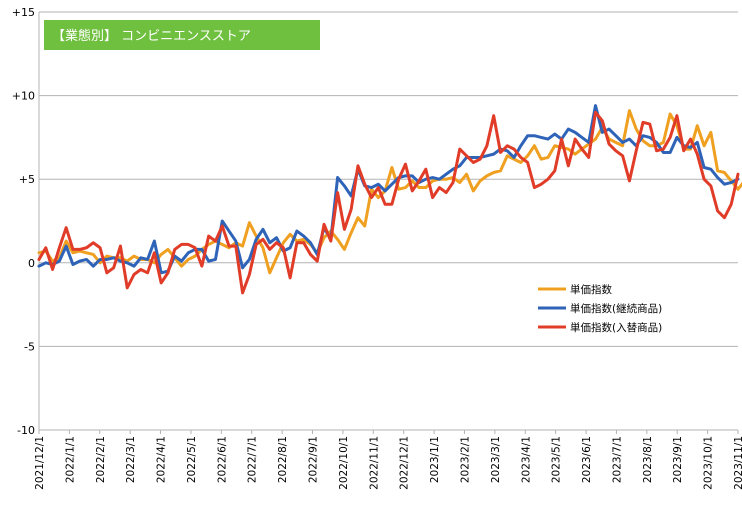 The image size is (742, 510). I want to click on y-tick-label: +15, so click(23, 12).